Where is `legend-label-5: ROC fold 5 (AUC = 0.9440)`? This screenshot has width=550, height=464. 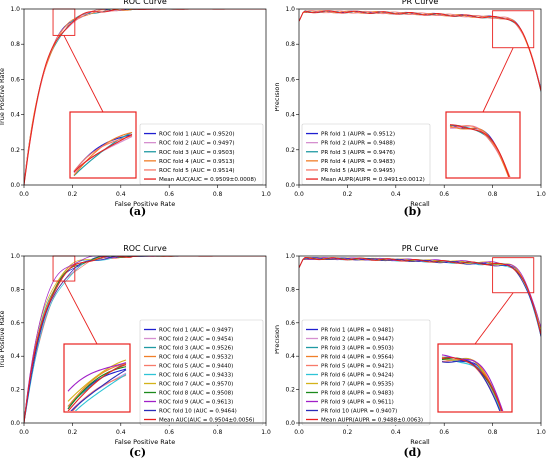
legend-label-5: ROC fold 5 (AUC = 0.9440) is located at coordinates (196, 367).